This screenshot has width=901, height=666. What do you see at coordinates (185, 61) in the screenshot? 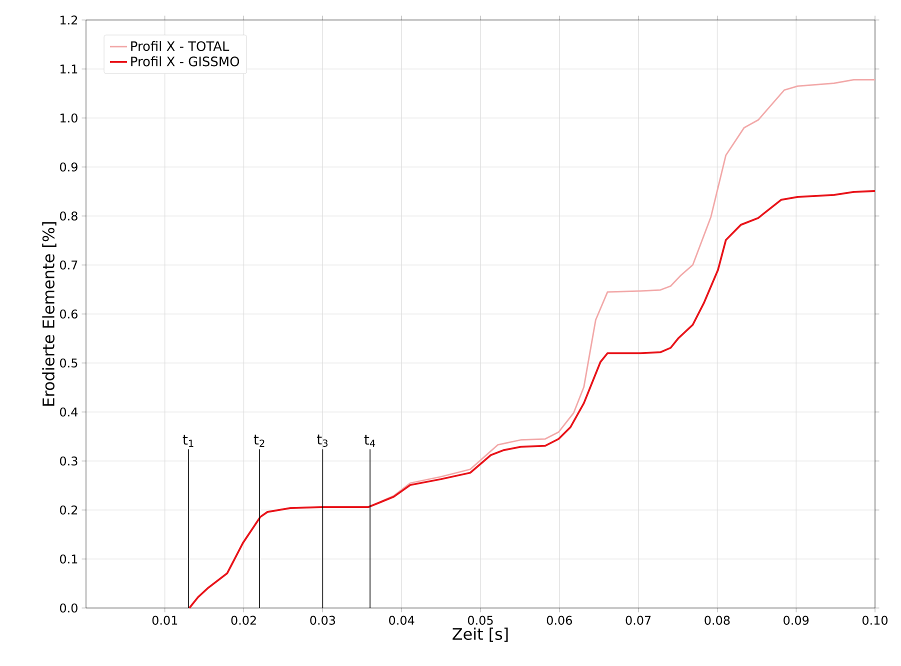
I see `legend-label: Profil X - GISSMO` at bounding box center [185, 61].